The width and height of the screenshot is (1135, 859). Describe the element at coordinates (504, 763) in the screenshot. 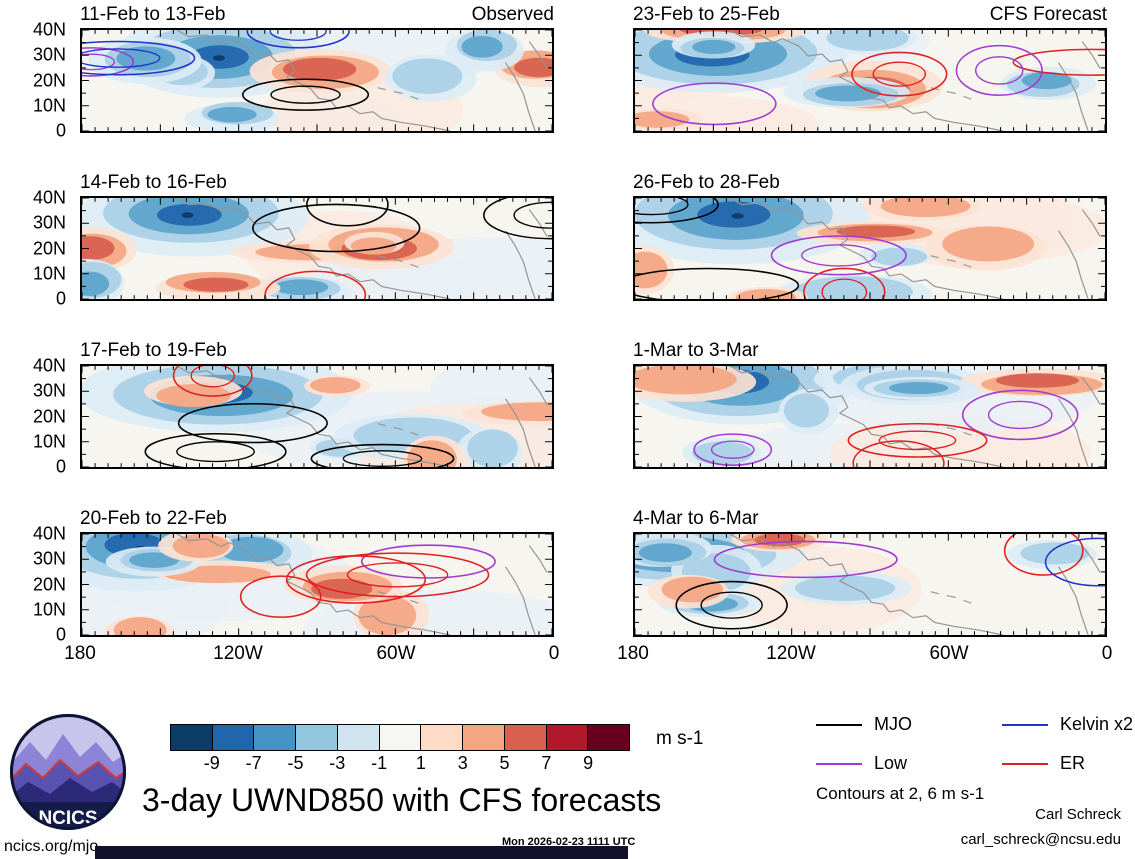

I see `colorbar-tick: 5` at that location.